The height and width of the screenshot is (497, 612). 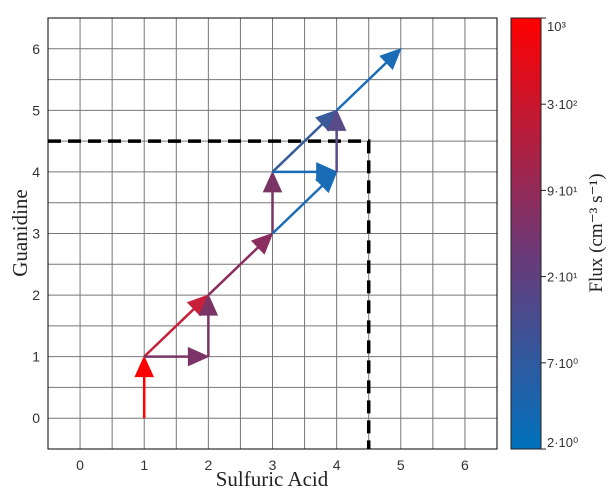 I want to click on y-tick-label: 1, so click(x=36, y=357).